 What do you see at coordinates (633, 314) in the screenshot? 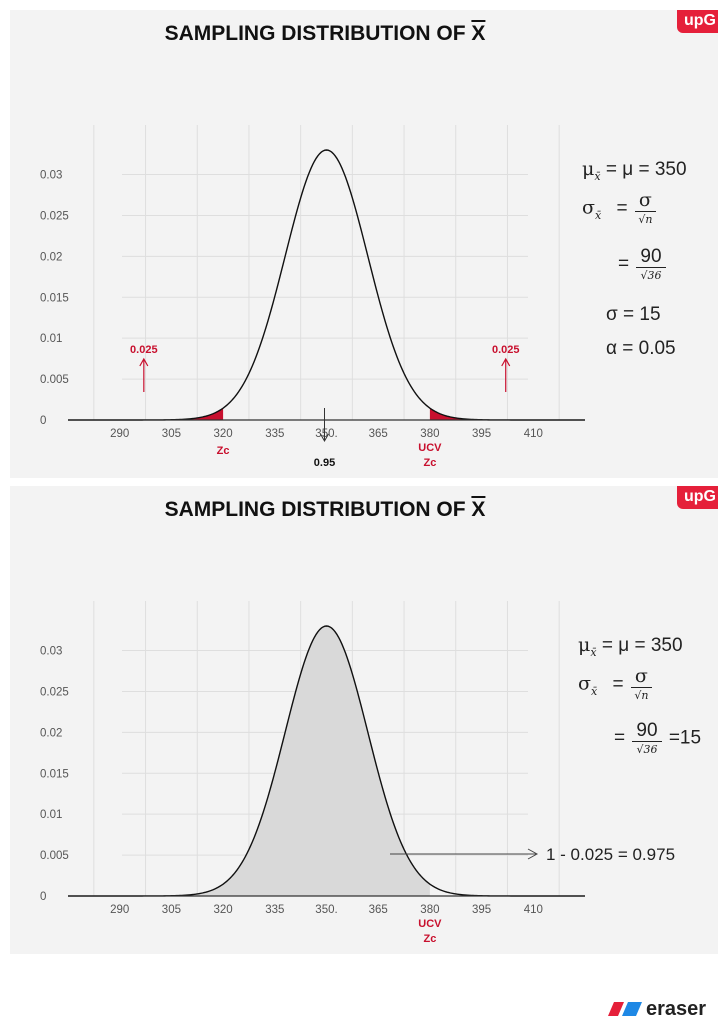
I see `sigma-value: σ = 15` at bounding box center [633, 314].